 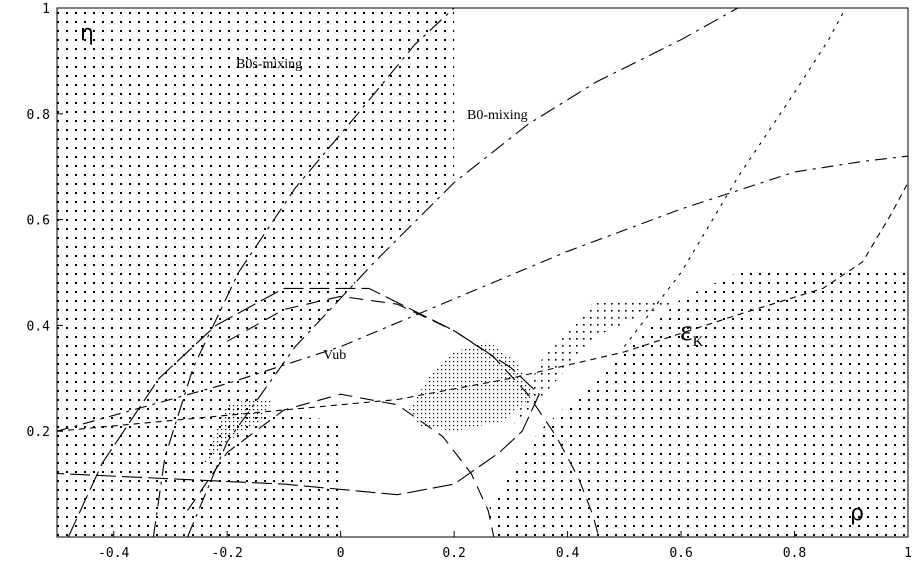 I want to click on x-tick-label: 0.4, so click(x=568, y=553).